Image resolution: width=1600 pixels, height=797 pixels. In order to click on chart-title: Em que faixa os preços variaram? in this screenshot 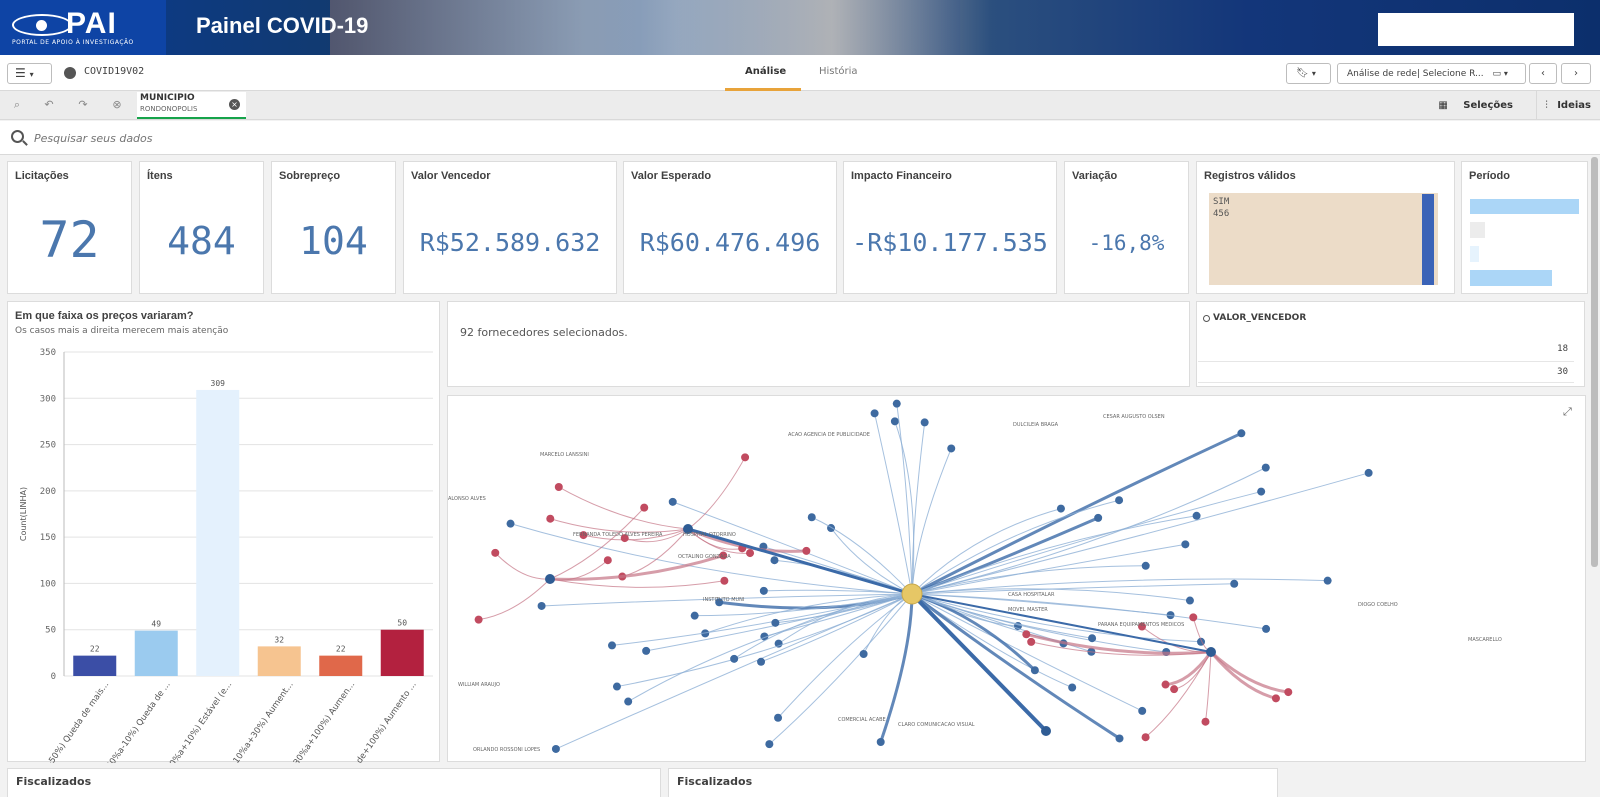, I will do `click(104, 316)`.